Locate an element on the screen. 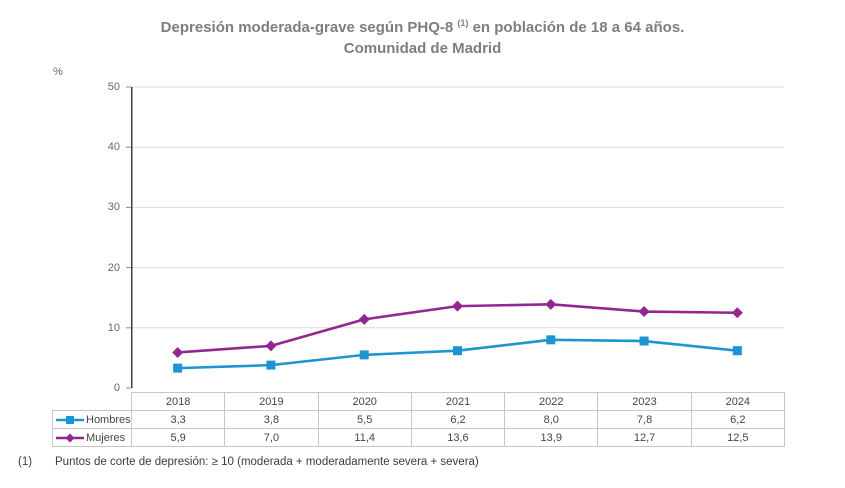  year-header-cell: 2022 is located at coordinates (551, 401).